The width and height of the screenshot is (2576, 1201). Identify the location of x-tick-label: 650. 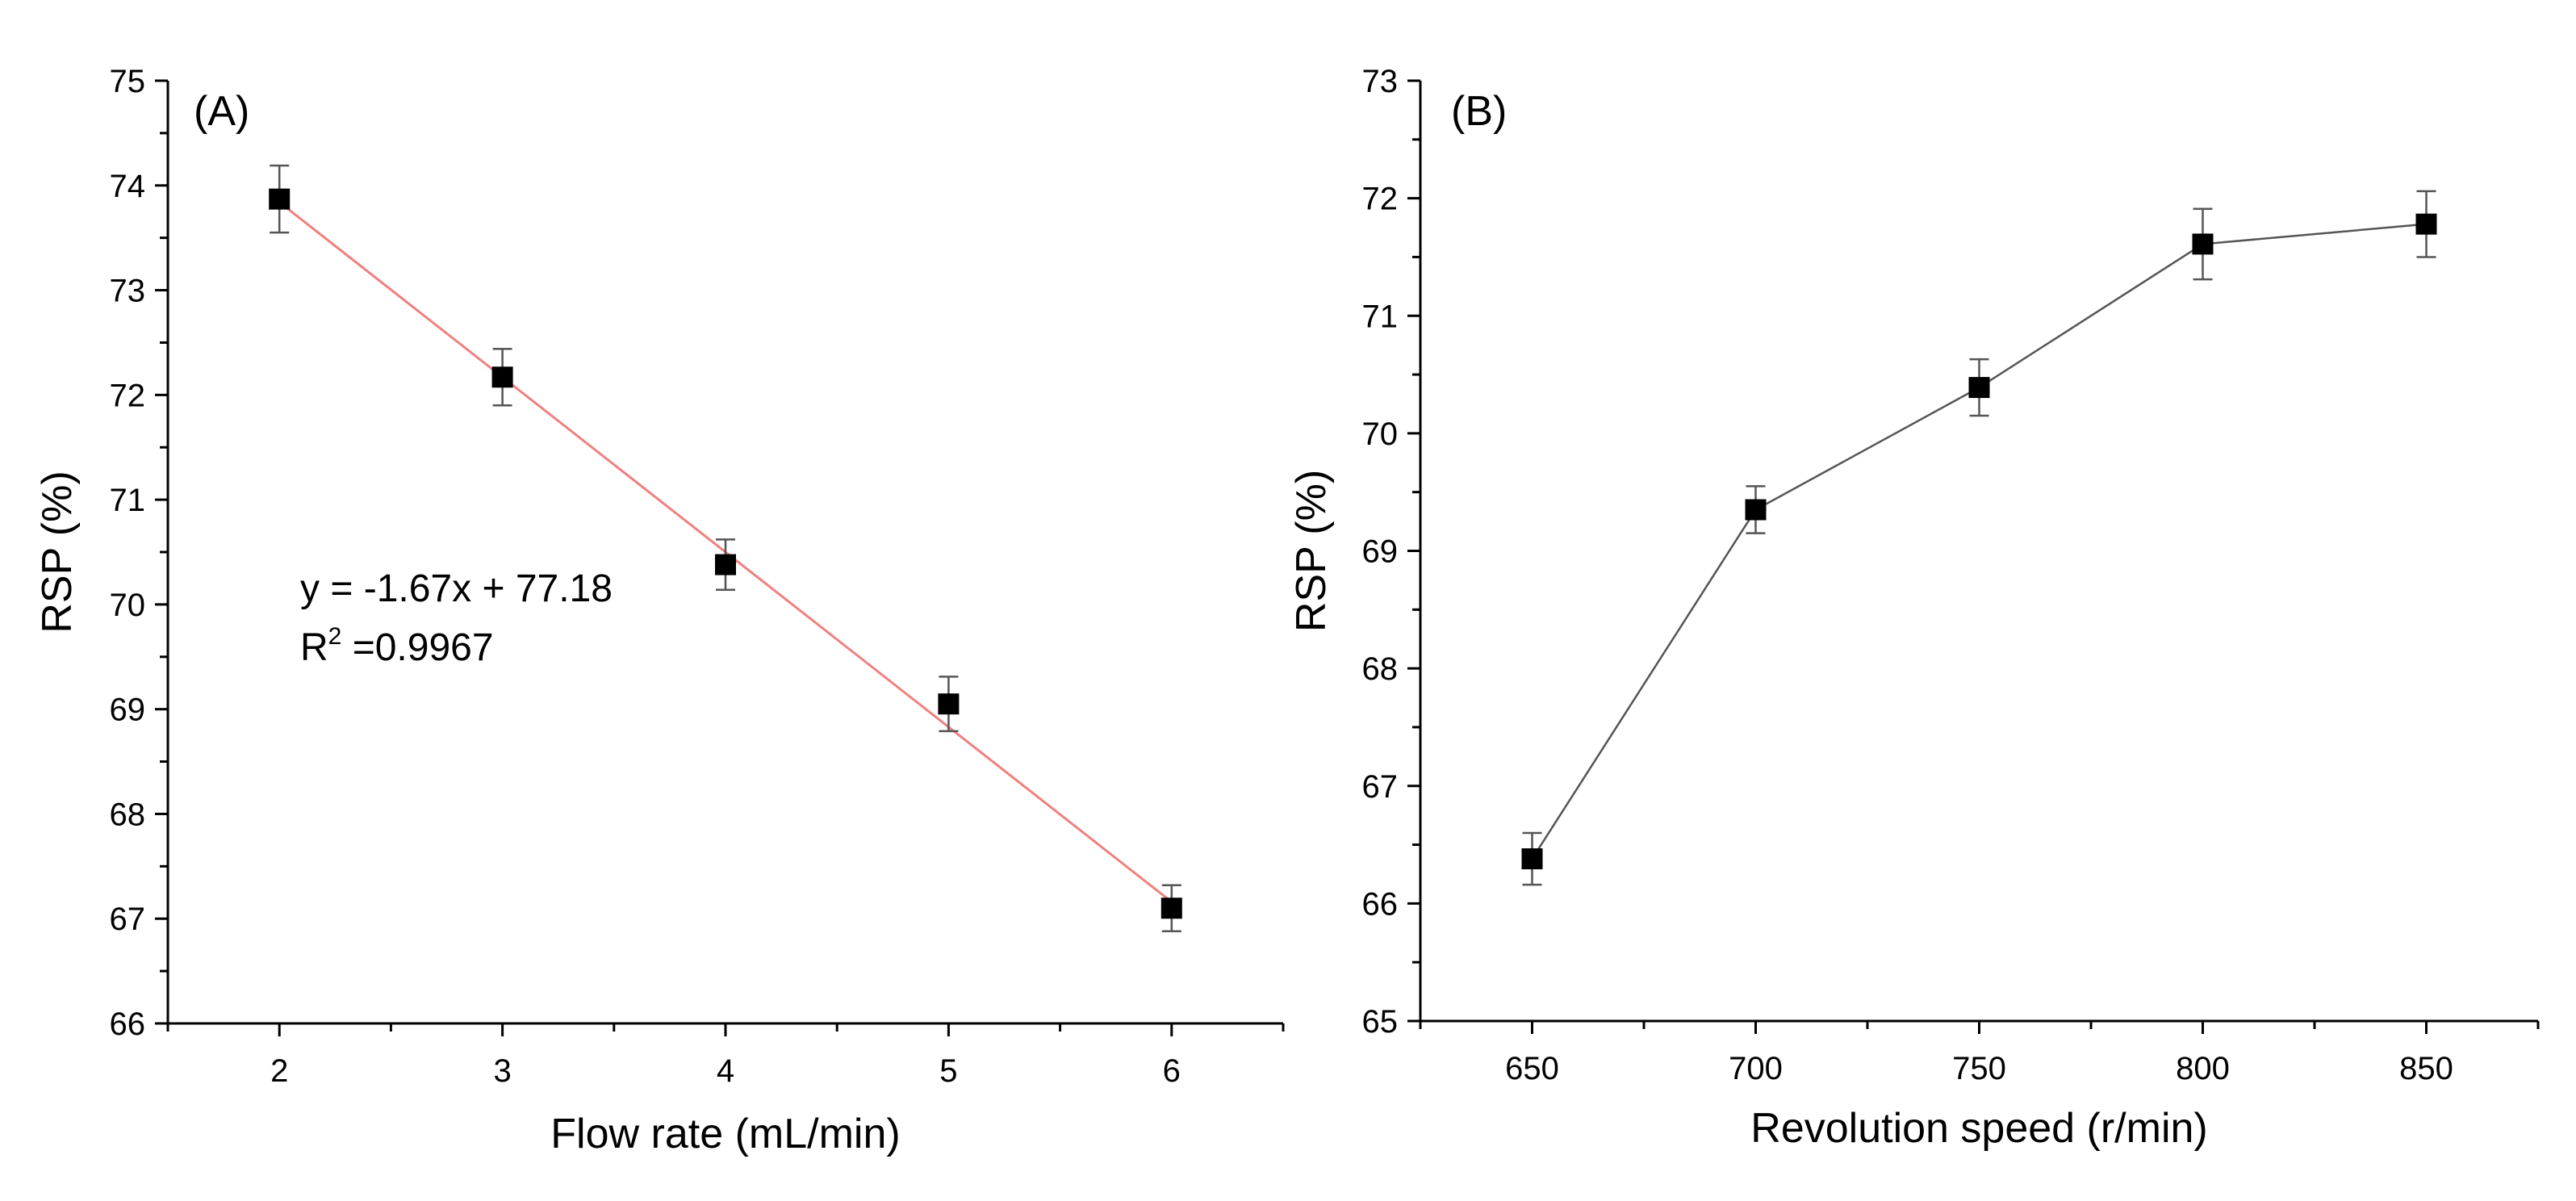
(1532, 1068).